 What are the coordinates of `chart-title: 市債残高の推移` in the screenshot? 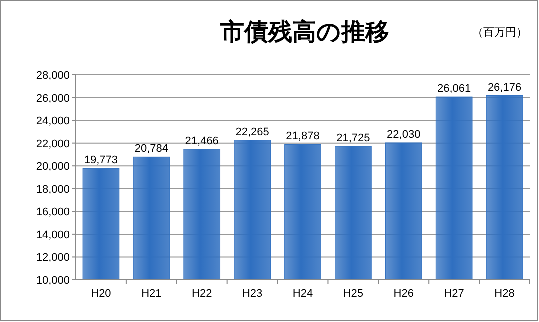 It's located at (305, 32).